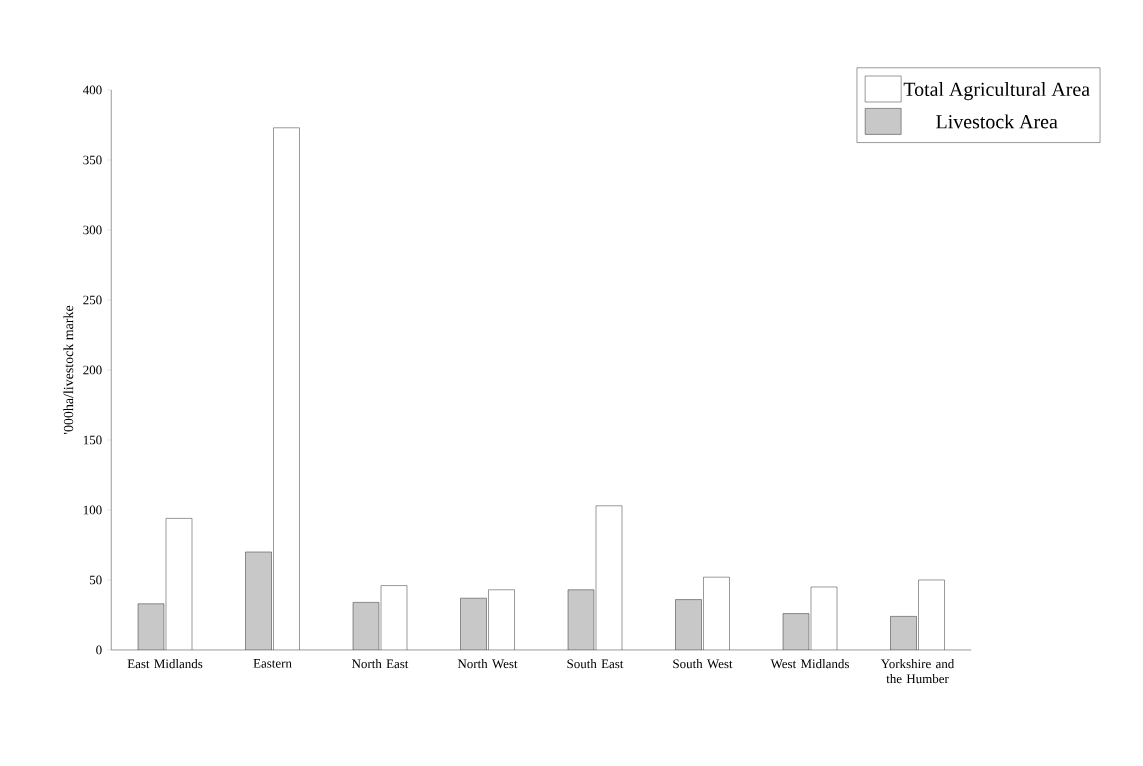 Image resolution: width=1143 pixels, height=766 pixels. Describe the element at coordinates (99, 650) in the screenshot. I see `y-tick-label: 0` at that location.